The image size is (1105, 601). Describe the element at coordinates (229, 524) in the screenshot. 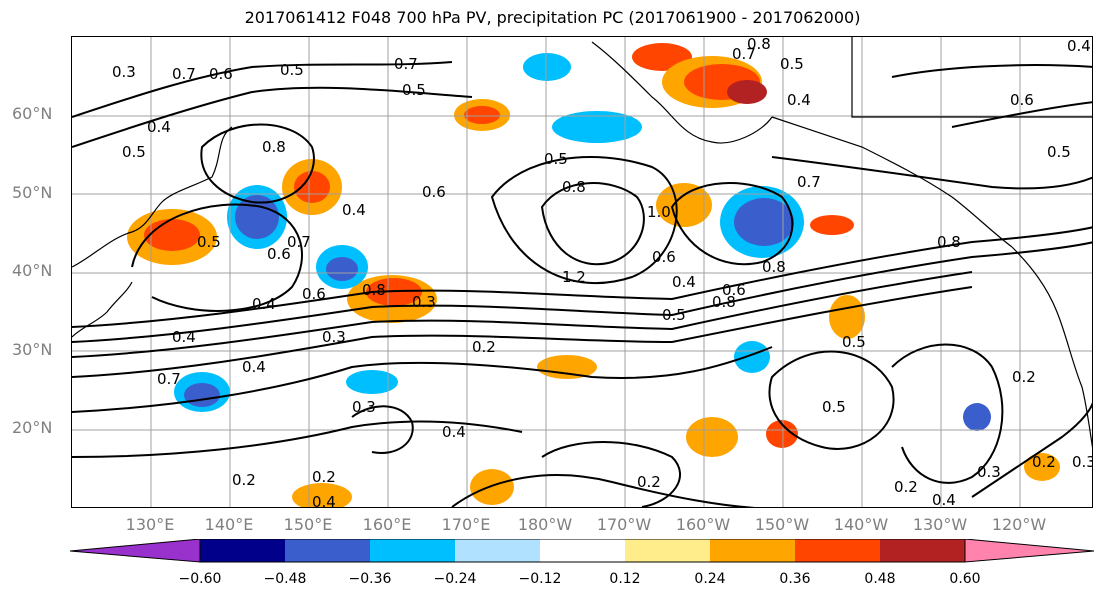

I see `lon-label: 140°E` at that location.